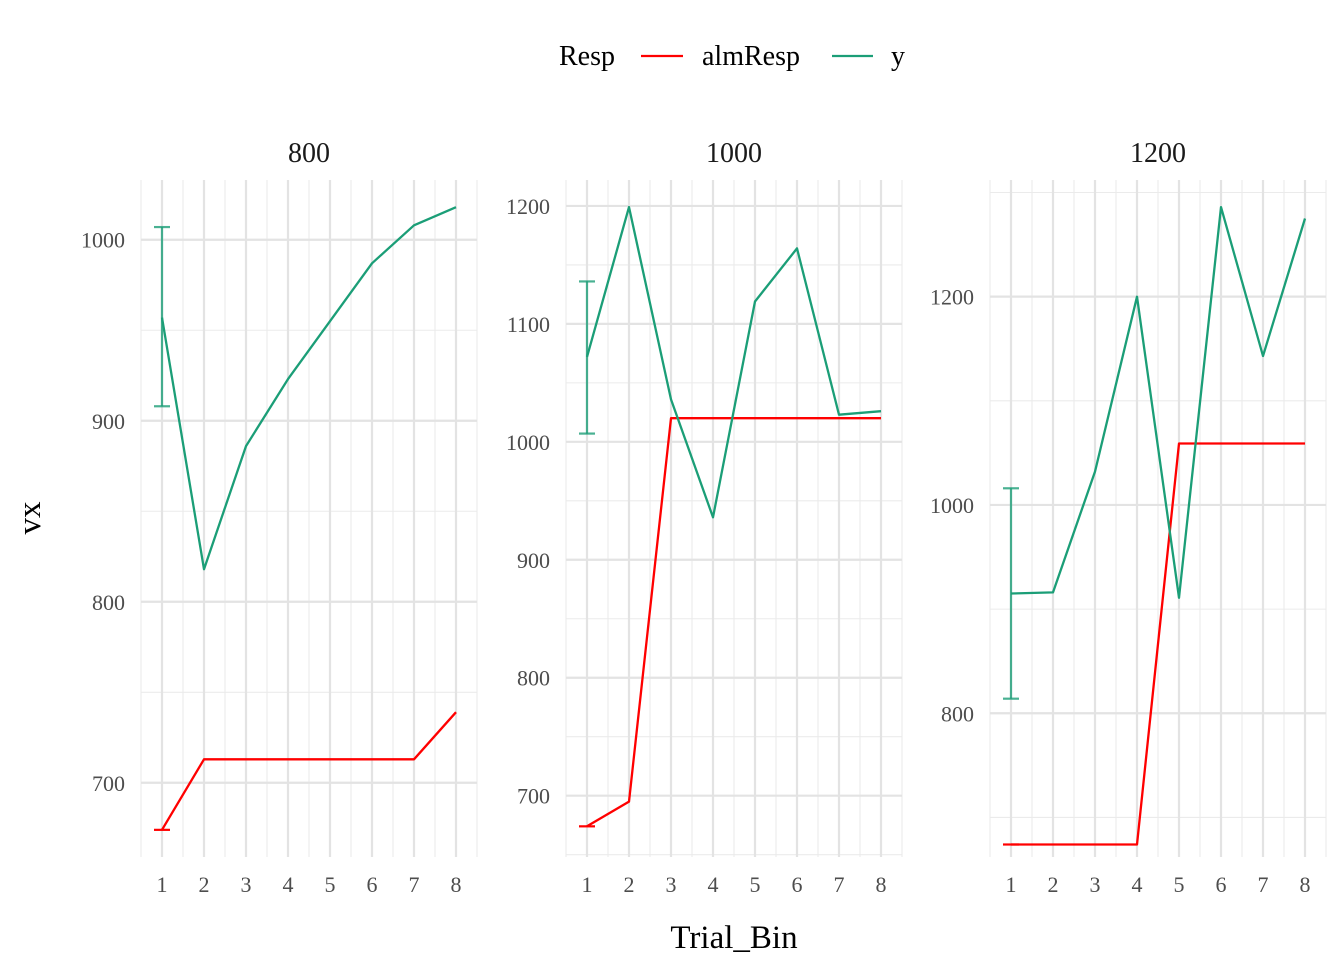  Describe the element at coordinates (733, 938) in the screenshot. I see `x-axis-title: Trial_Bin` at that location.